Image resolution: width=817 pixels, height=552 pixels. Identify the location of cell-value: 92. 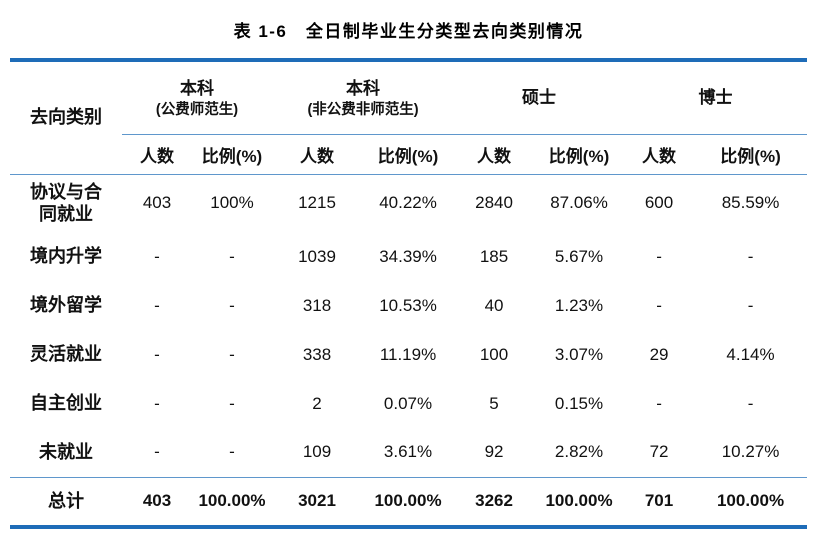
(494, 452).